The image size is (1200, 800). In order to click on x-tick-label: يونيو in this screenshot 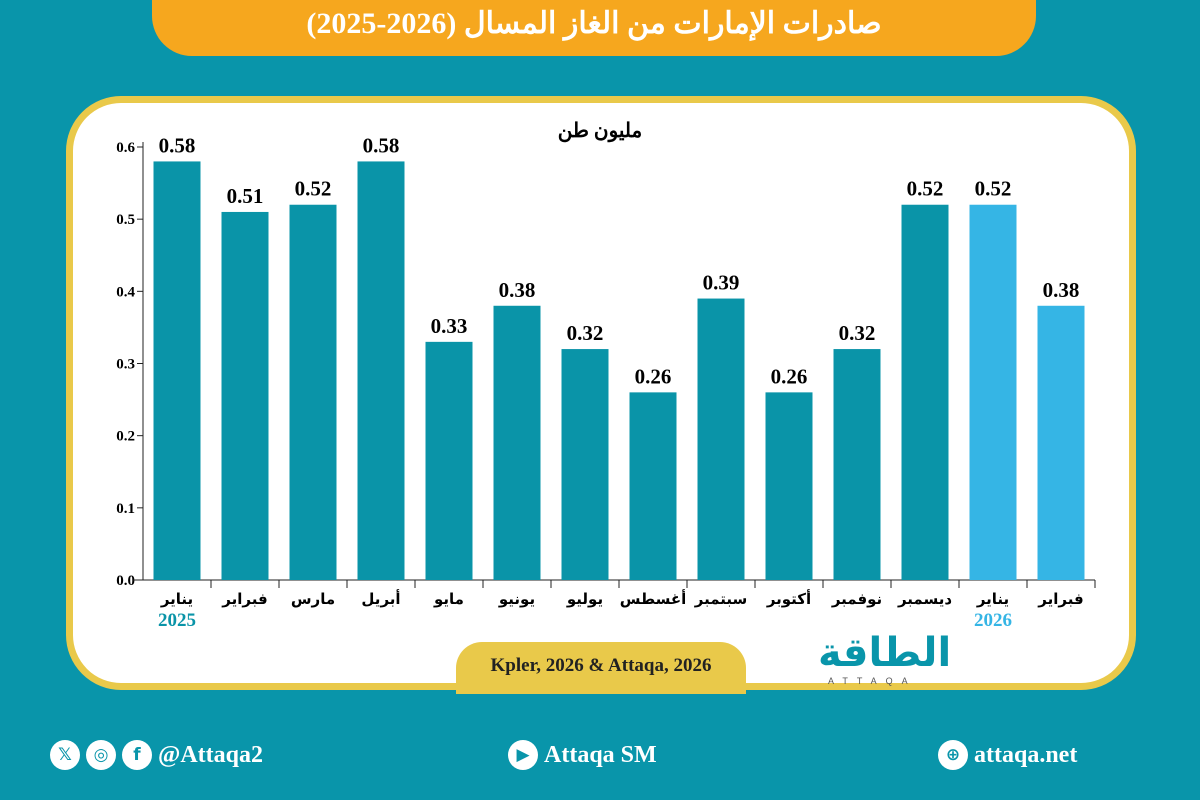, I will do `click(516, 599)`.